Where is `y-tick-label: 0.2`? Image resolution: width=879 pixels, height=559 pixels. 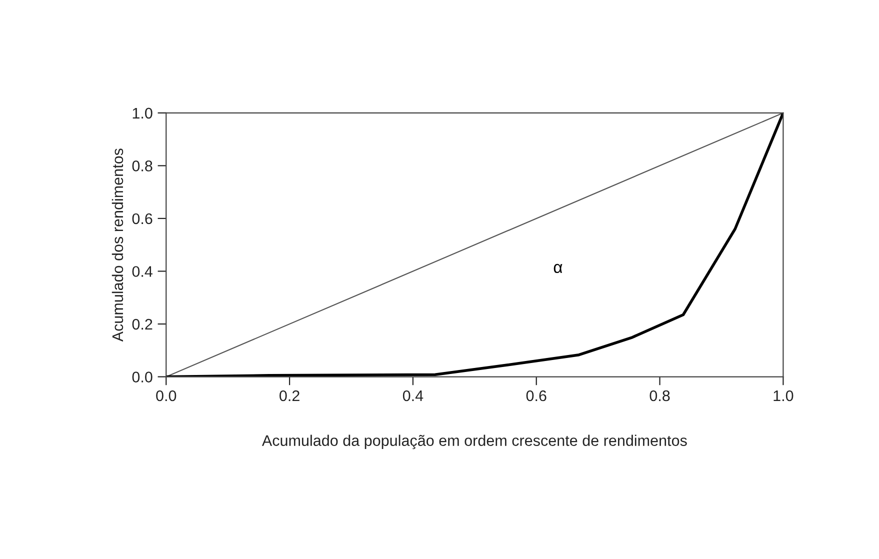
y-tick-label: 0.2 is located at coordinates (142, 324).